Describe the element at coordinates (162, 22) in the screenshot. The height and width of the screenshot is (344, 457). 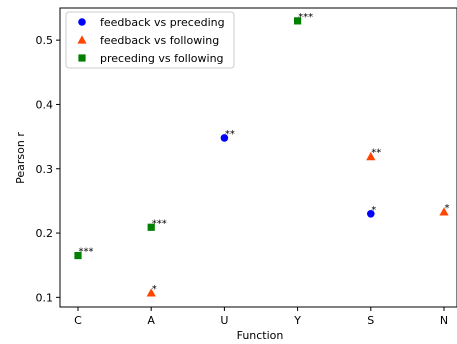
I see `legend-label: feedback vs preceding` at that location.